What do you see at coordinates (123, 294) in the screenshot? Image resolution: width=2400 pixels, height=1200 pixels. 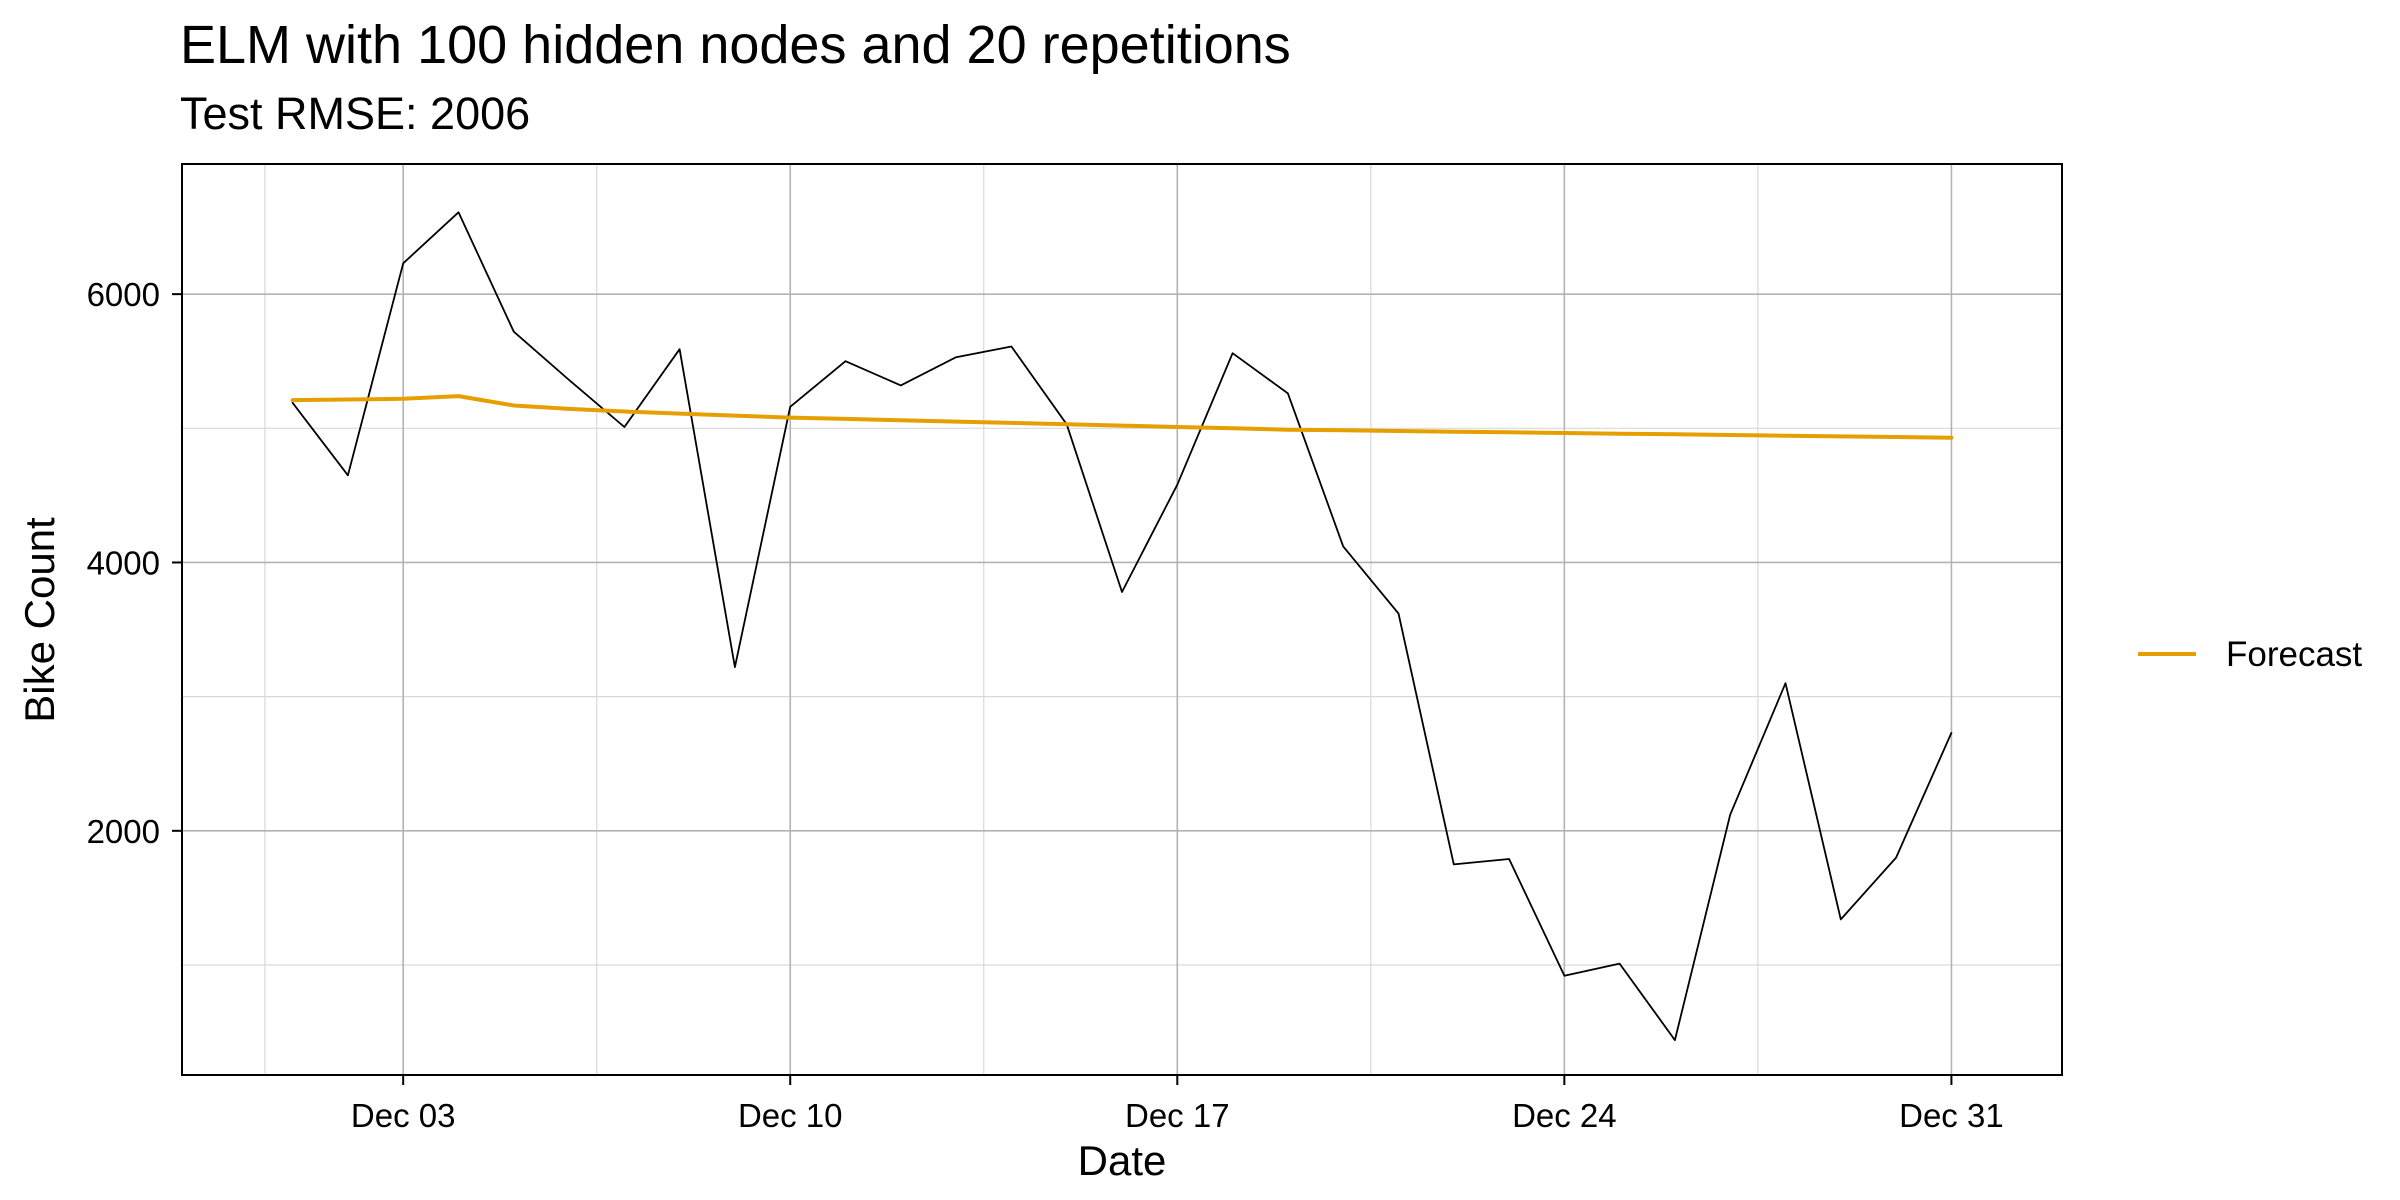 I see `y-tick-label: 6000` at bounding box center [123, 294].